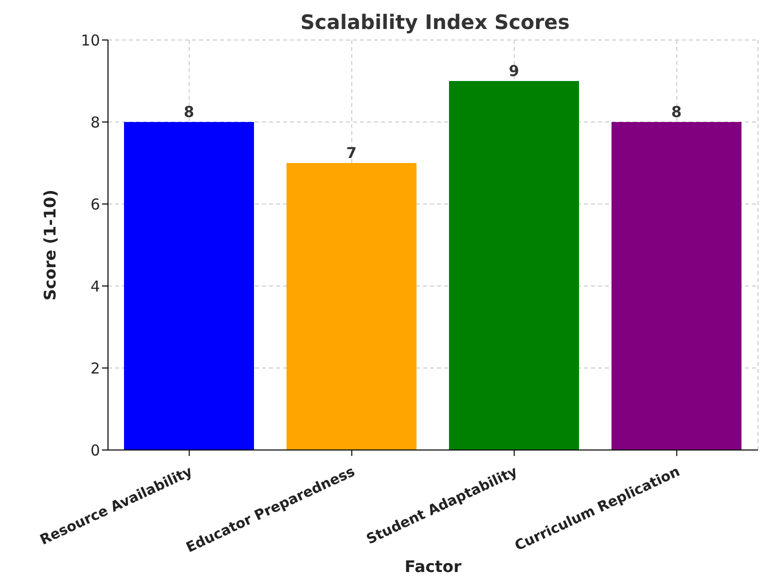 This screenshot has width=760, height=582. I want to click on y-axis-title: Score (1-10), so click(50, 245).